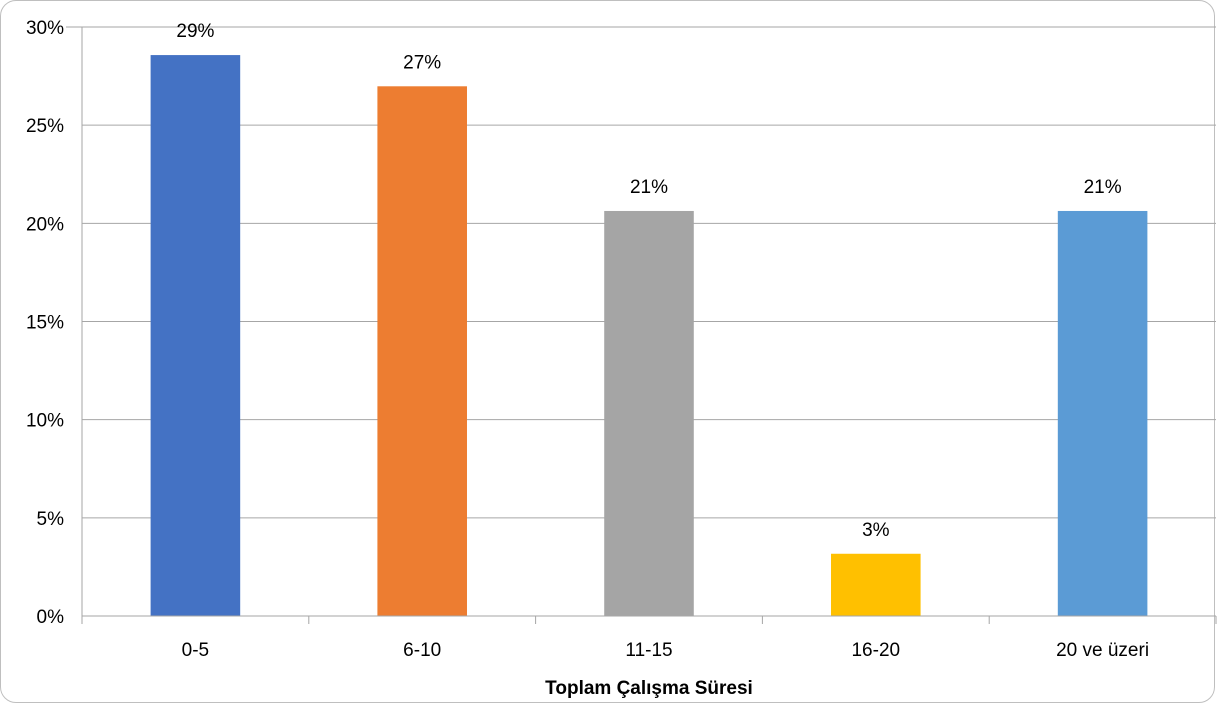  What do you see at coordinates (1102, 650) in the screenshot?
I see `x-tick-label: 20 ve üzeri` at bounding box center [1102, 650].